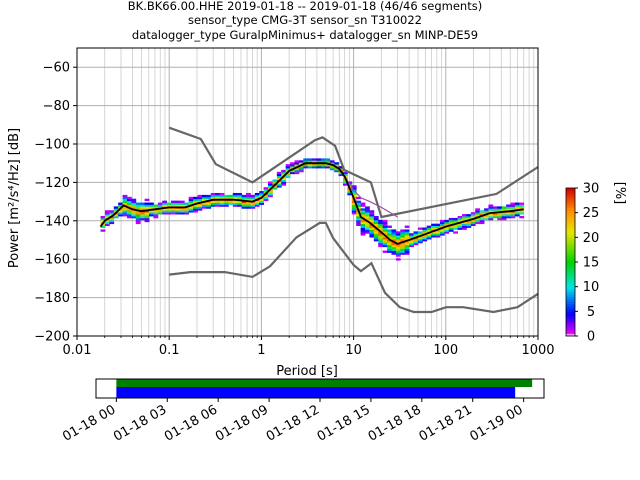 The height and width of the screenshot is (480, 640). What do you see at coordinates (52, 298) in the screenshot?
I see `y-tick-label: −180` at bounding box center [52, 298].